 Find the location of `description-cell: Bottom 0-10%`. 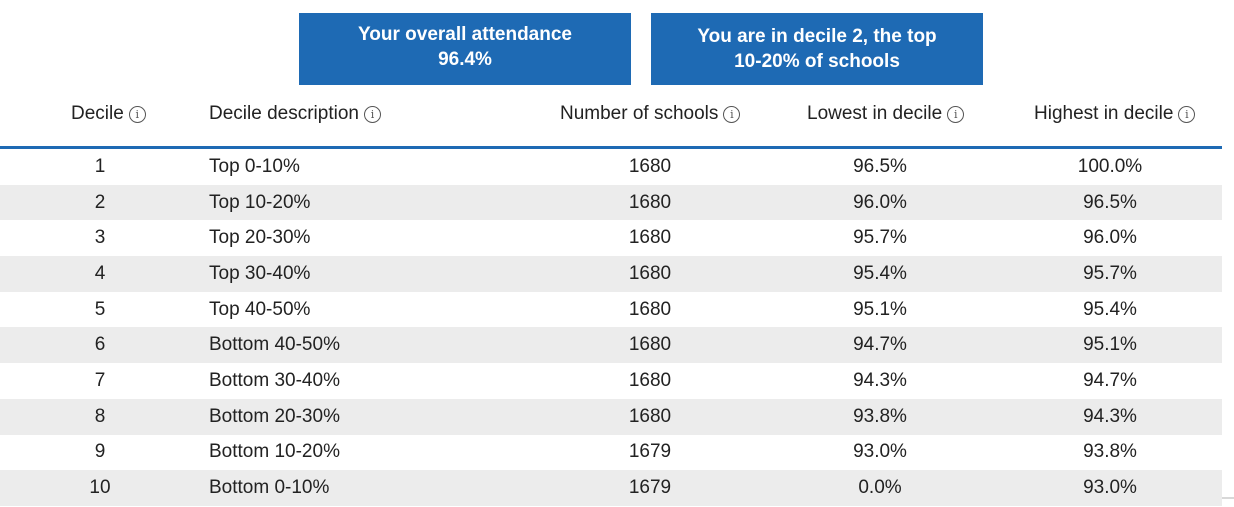

description-cell: Bottom 0-10% is located at coordinates (269, 488).